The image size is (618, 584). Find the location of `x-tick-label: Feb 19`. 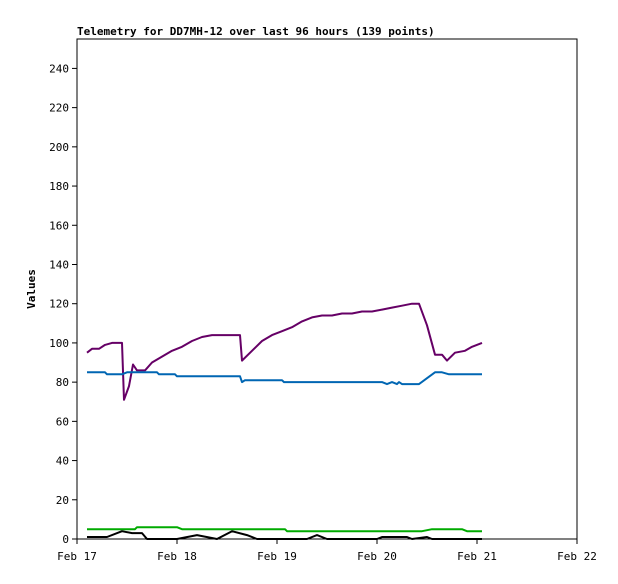

x-tick-label: Feb 19 is located at coordinates (277, 556).